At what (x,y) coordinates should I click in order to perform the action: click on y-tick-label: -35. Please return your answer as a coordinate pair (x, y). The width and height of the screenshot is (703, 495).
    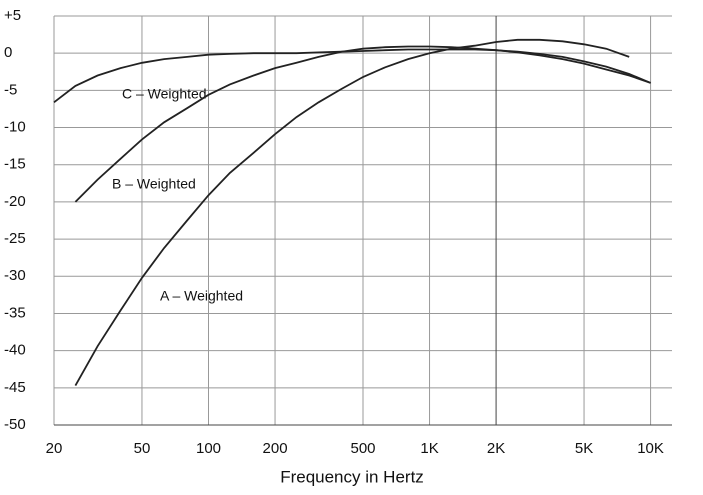
    Looking at the image, I should click on (15, 312).